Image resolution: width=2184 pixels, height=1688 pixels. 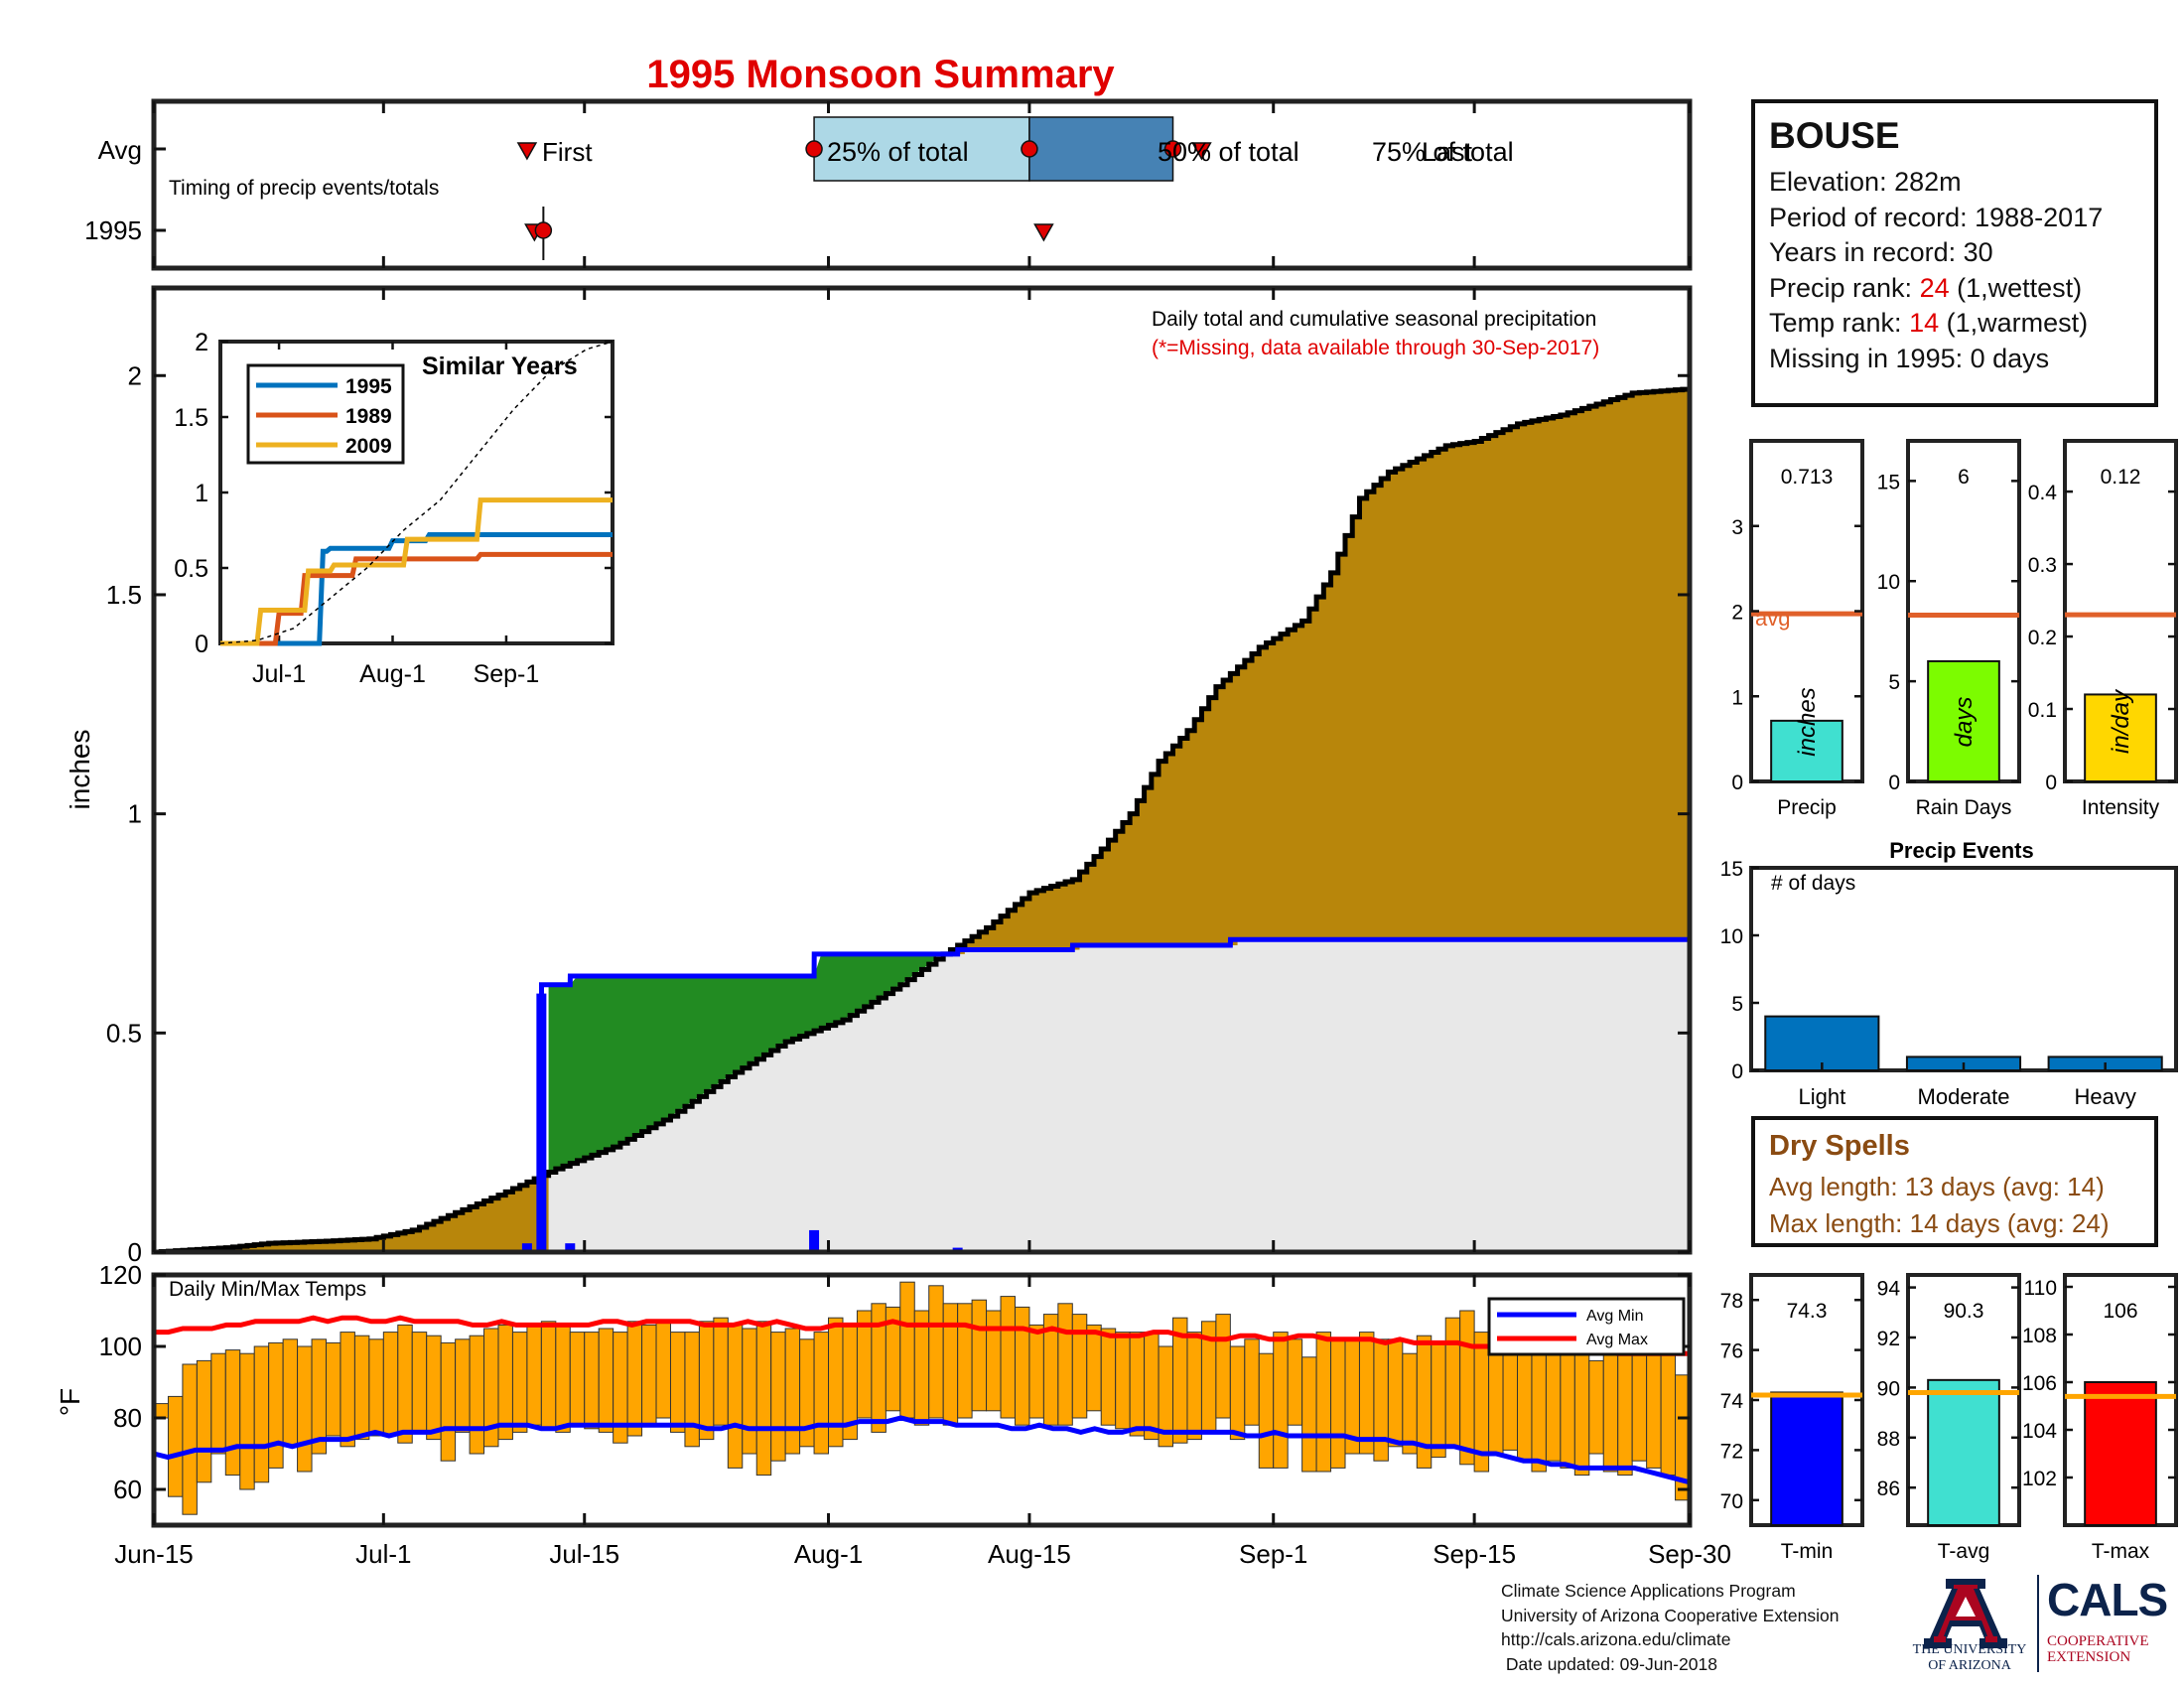 I want to click on x-tick-label: Jul-1, so click(x=383, y=1554).